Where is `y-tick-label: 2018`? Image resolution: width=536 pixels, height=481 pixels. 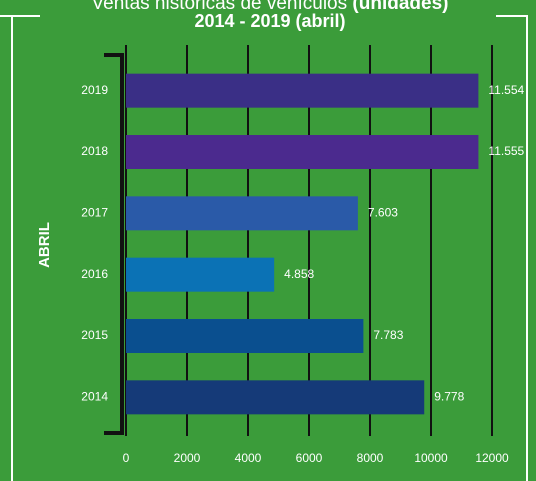 y-tick-label: 2018 is located at coordinates (94, 151).